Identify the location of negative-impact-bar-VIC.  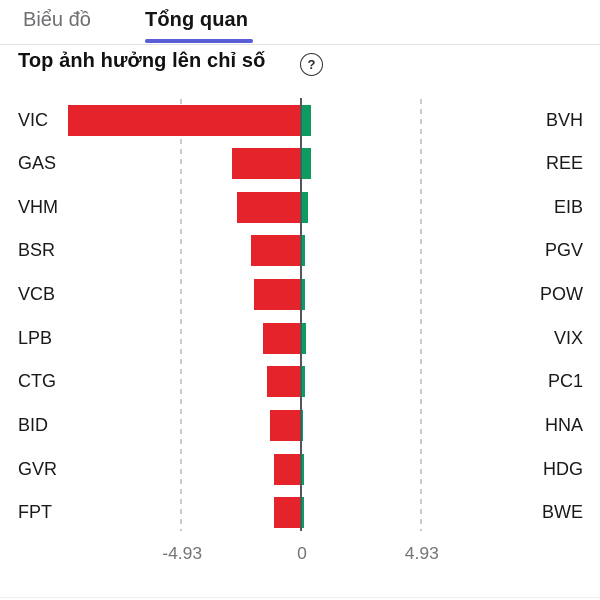
(184, 120).